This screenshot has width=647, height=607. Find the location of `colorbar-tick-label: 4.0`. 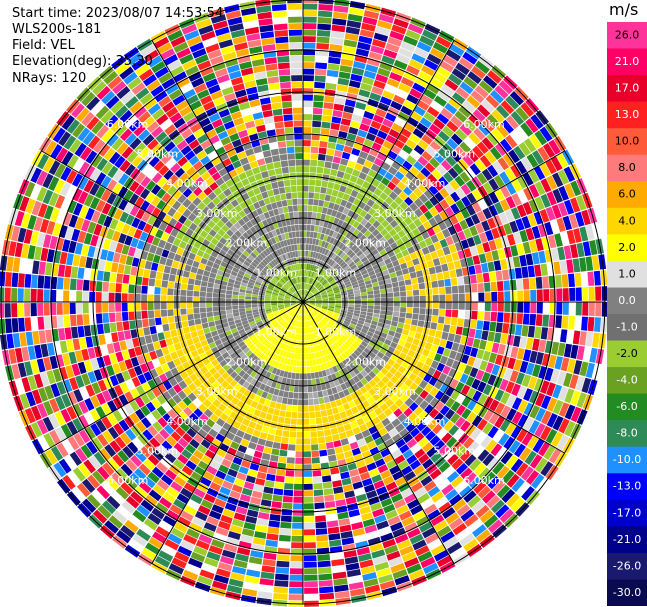

colorbar-tick-label: 4.0 is located at coordinates (627, 220).